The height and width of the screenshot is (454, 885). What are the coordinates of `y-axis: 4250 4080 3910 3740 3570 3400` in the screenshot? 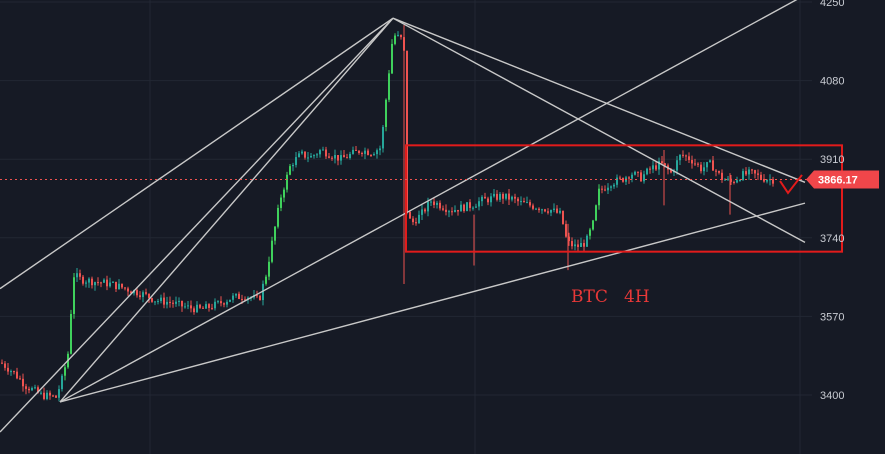 It's located at (832, 201).